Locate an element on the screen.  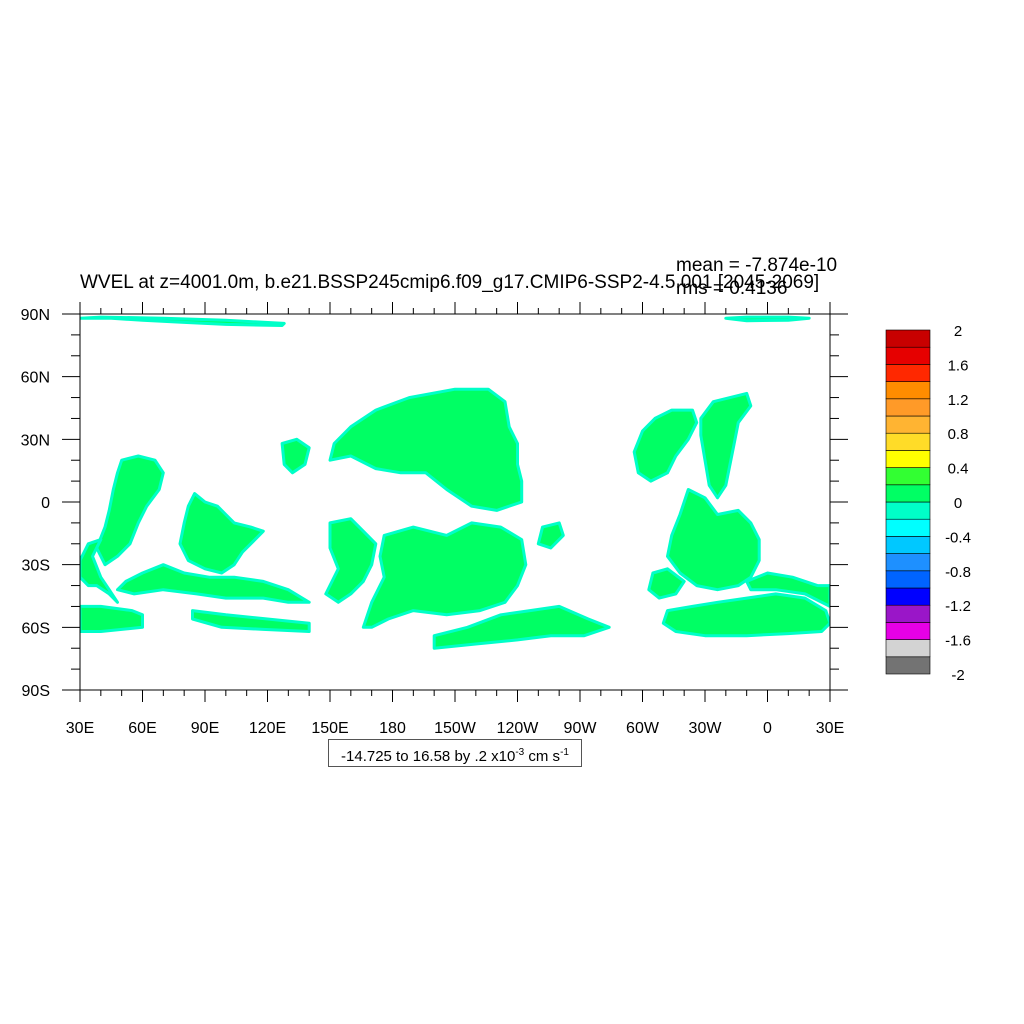
x-tick-label: 90W is located at coordinates (581, 728).